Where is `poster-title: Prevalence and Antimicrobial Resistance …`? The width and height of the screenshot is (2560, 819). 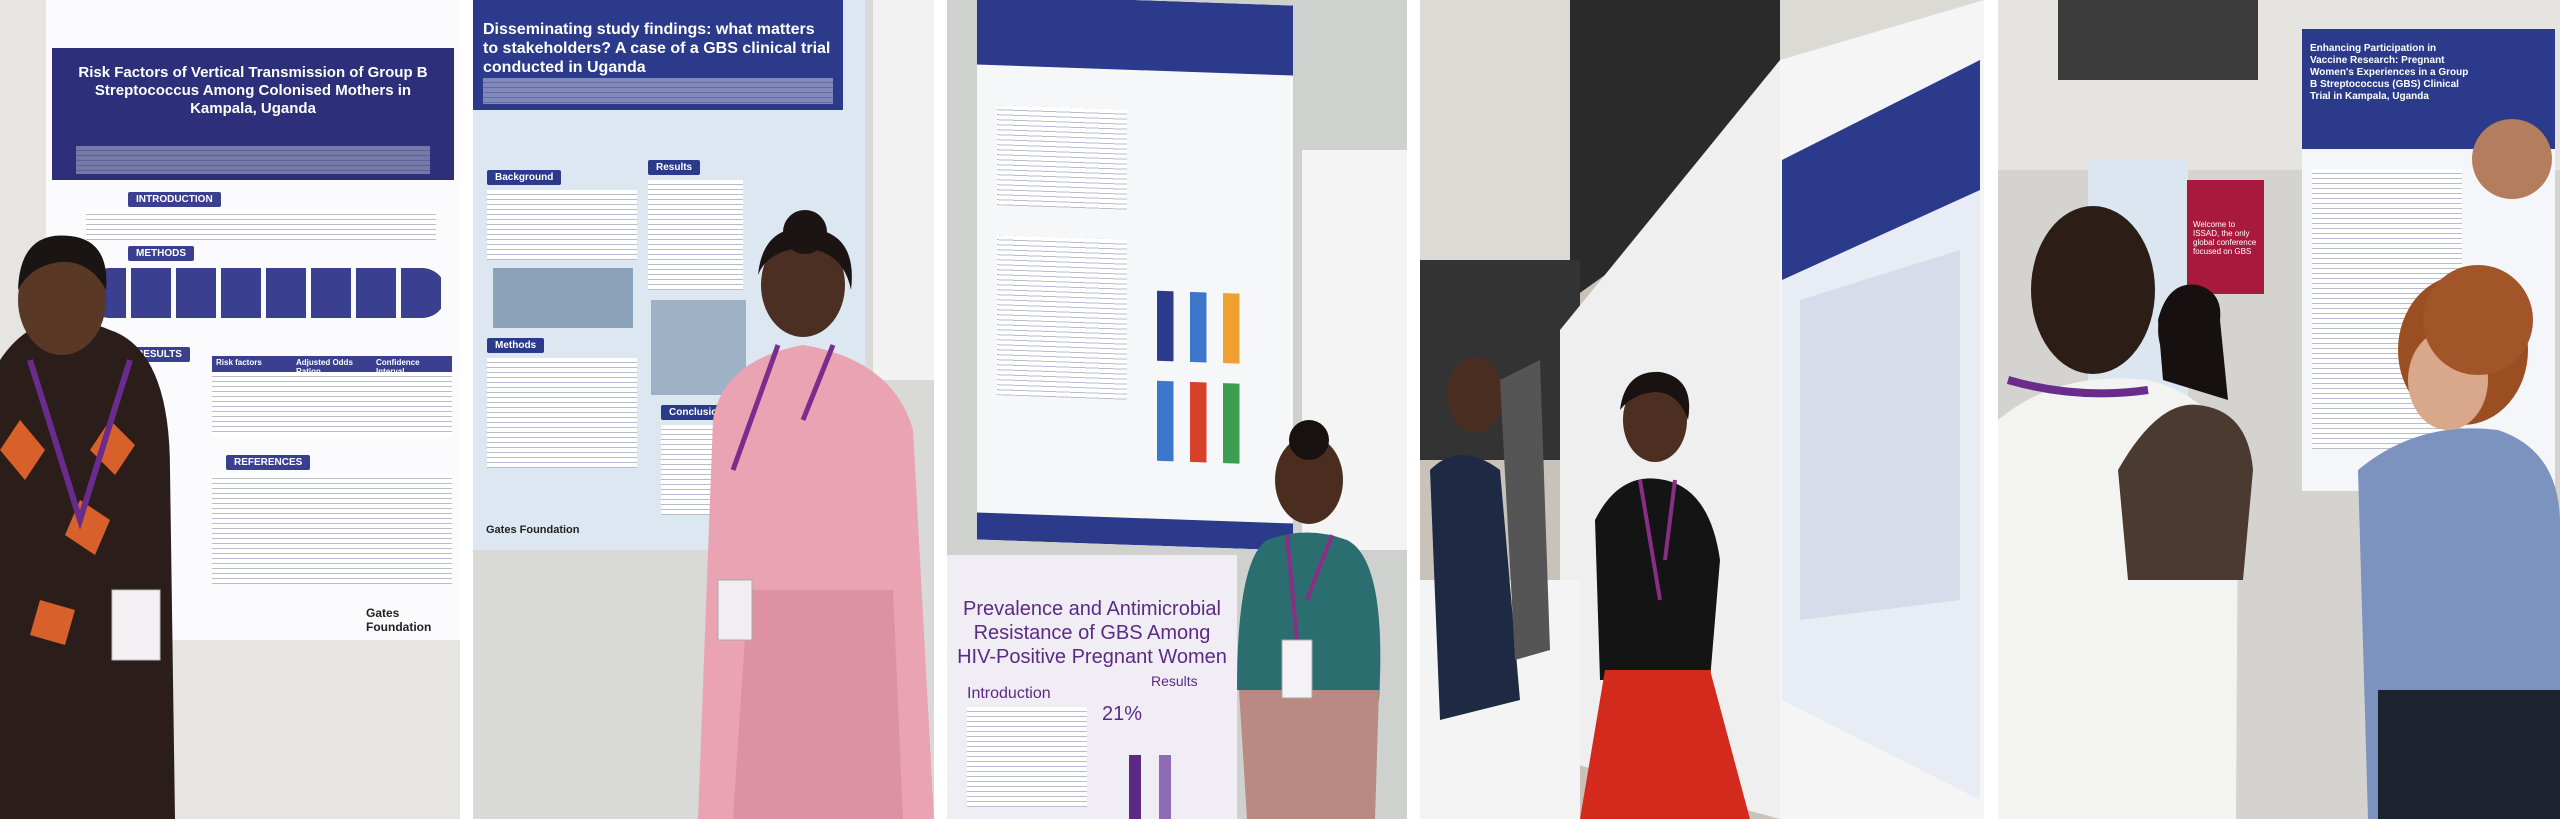
poster-title: Prevalence and Antimicrobial Resistance … is located at coordinates (1092, 633).